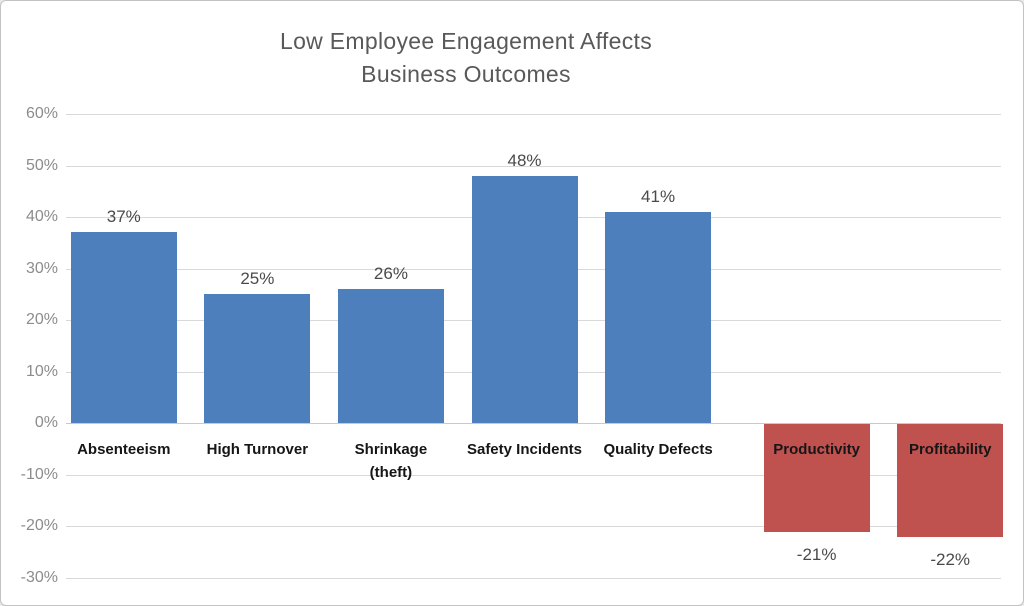 This screenshot has width=1024, height=606. What do you see at coordinates (390, 356) in the screenshot?
I see `bar-shrinkage-theft-` at bounding box center [390, 356].